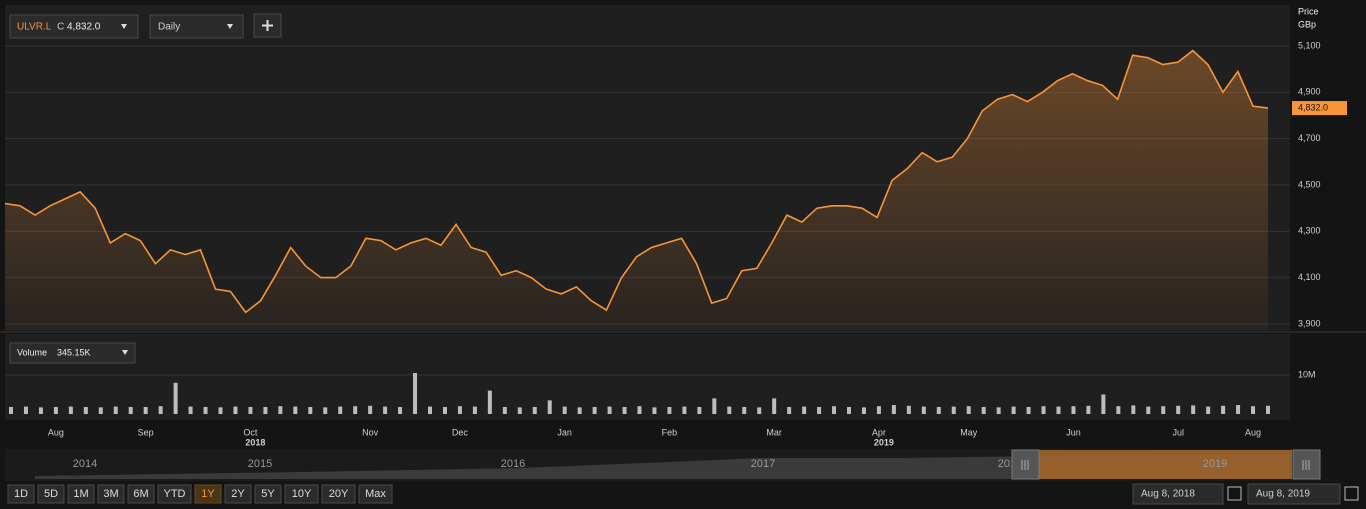 Image resolution: width=1366 pixels, height=509 pixels. I want to click on y-tick-label: 4,700, so click(1309, 138).